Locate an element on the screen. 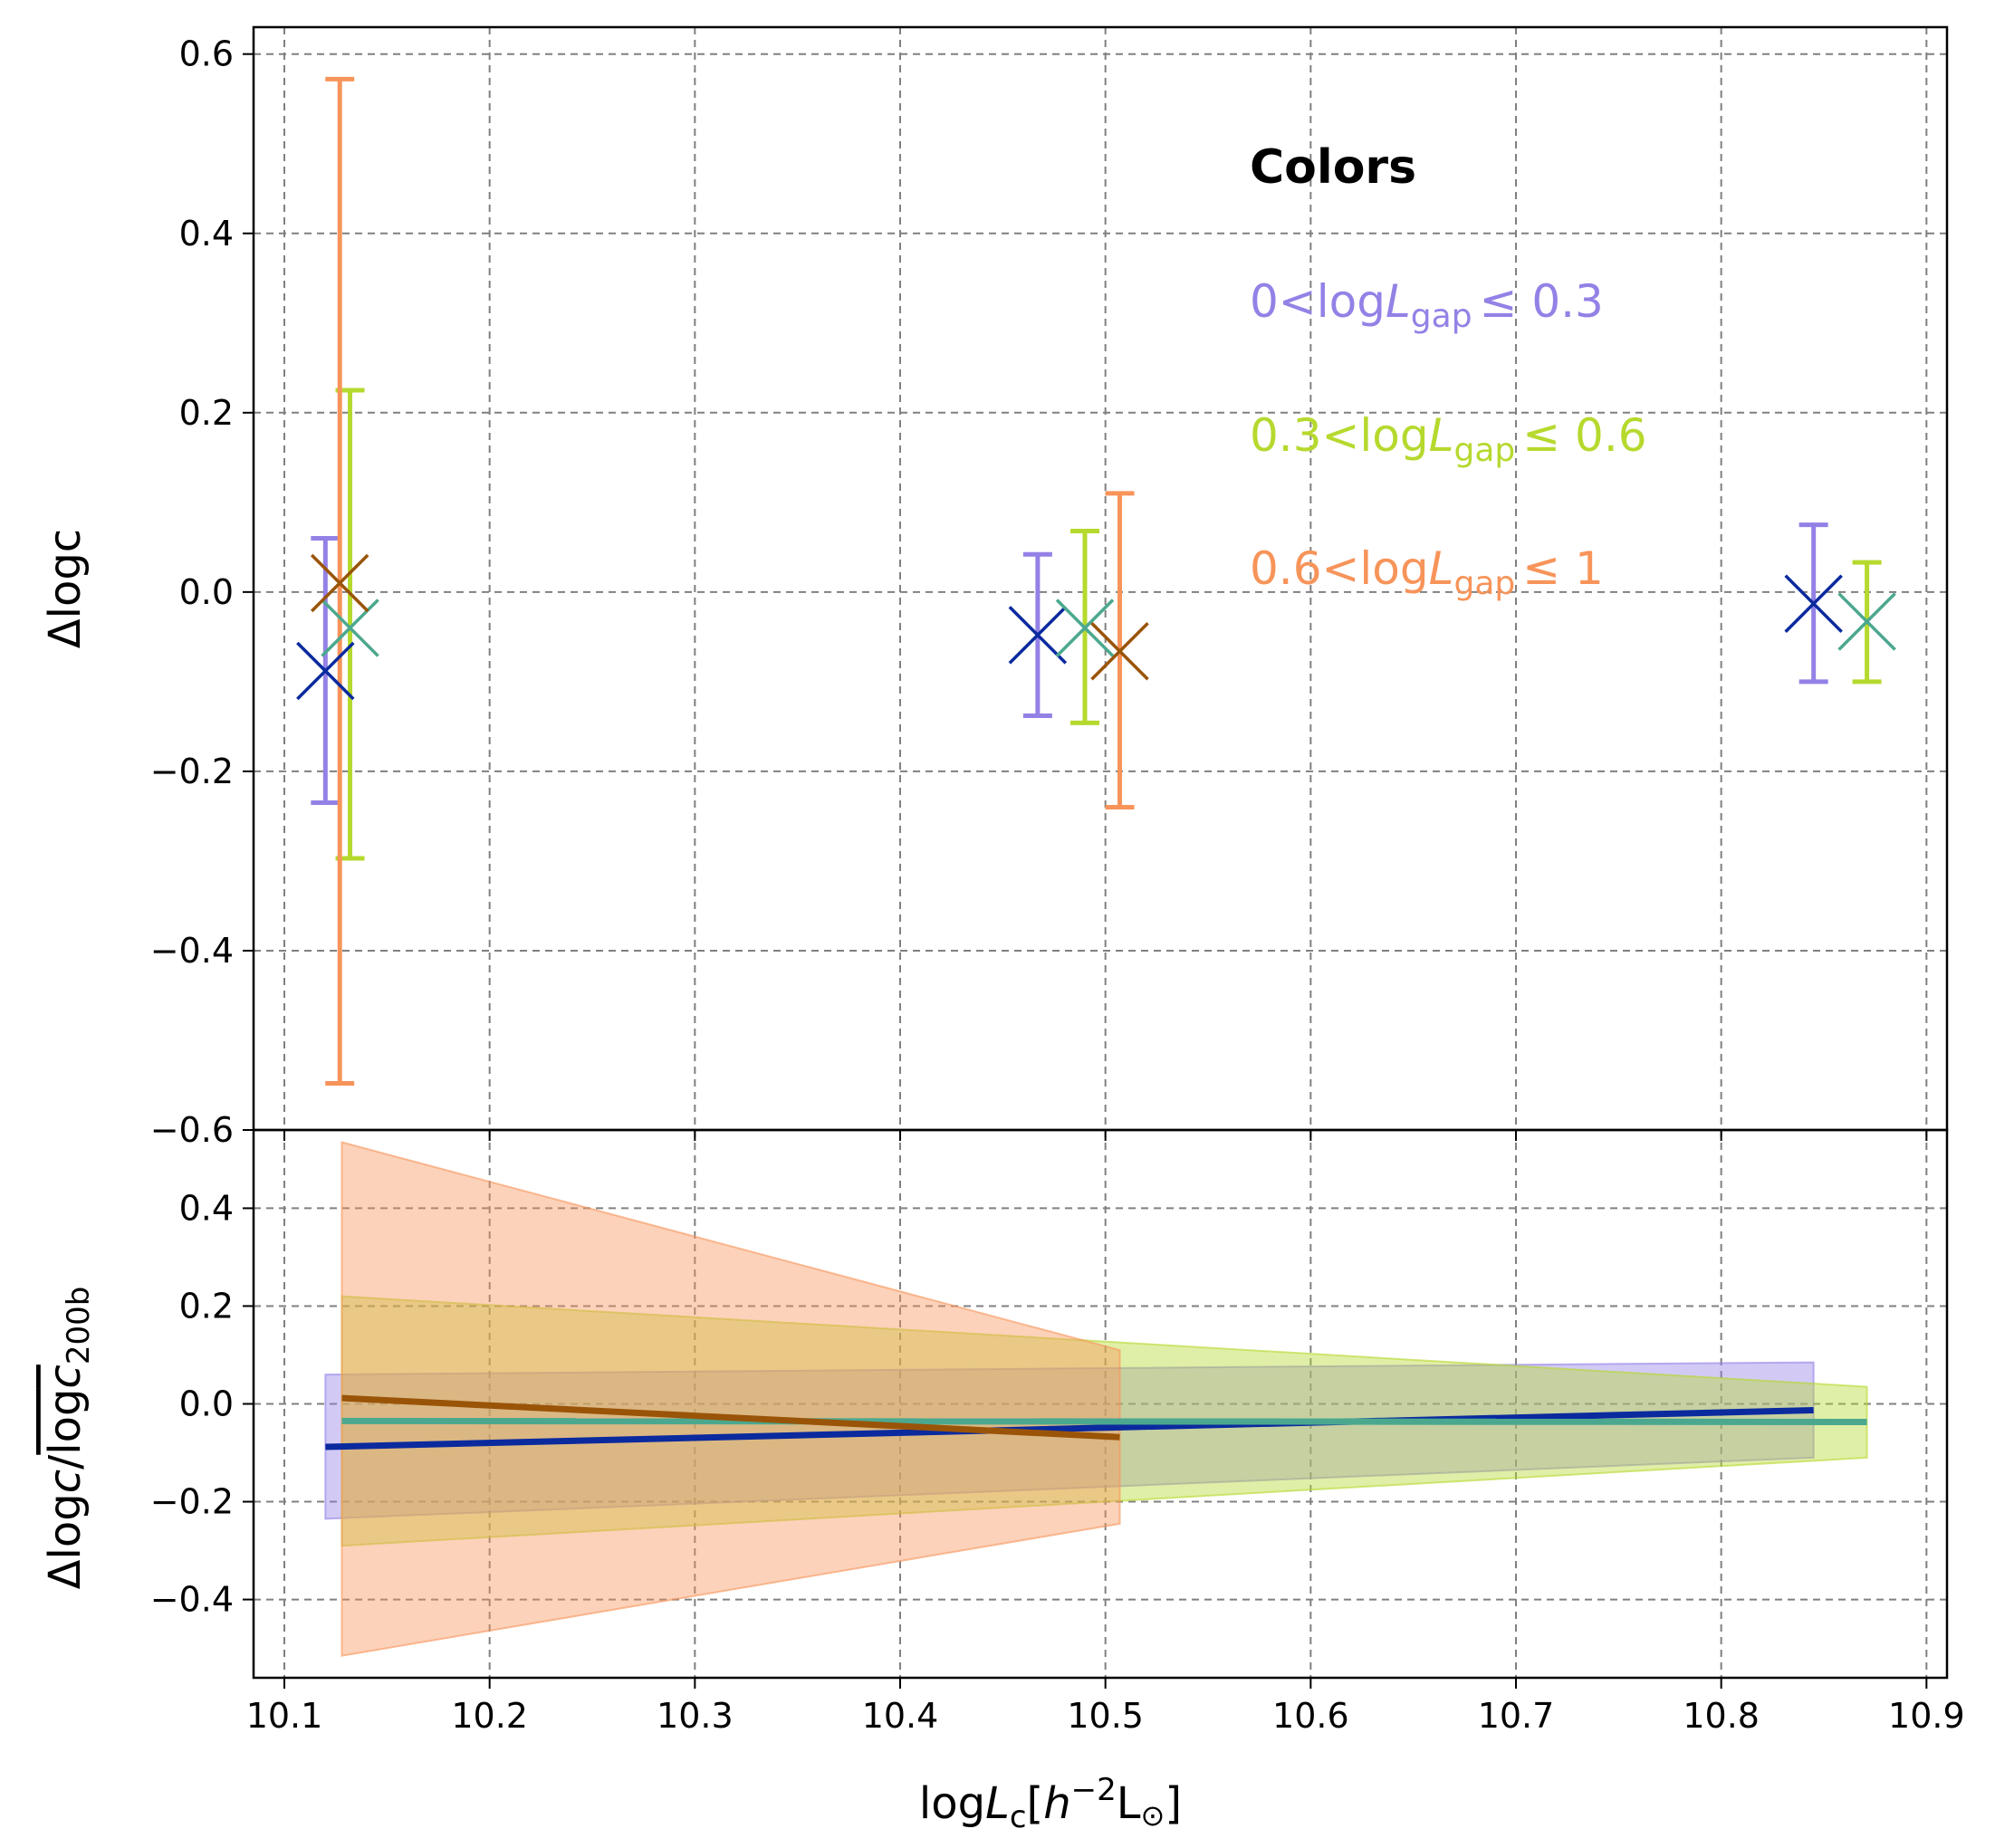  svg-text: Δlogc/logc200b is located at coordinates (68, 1438).